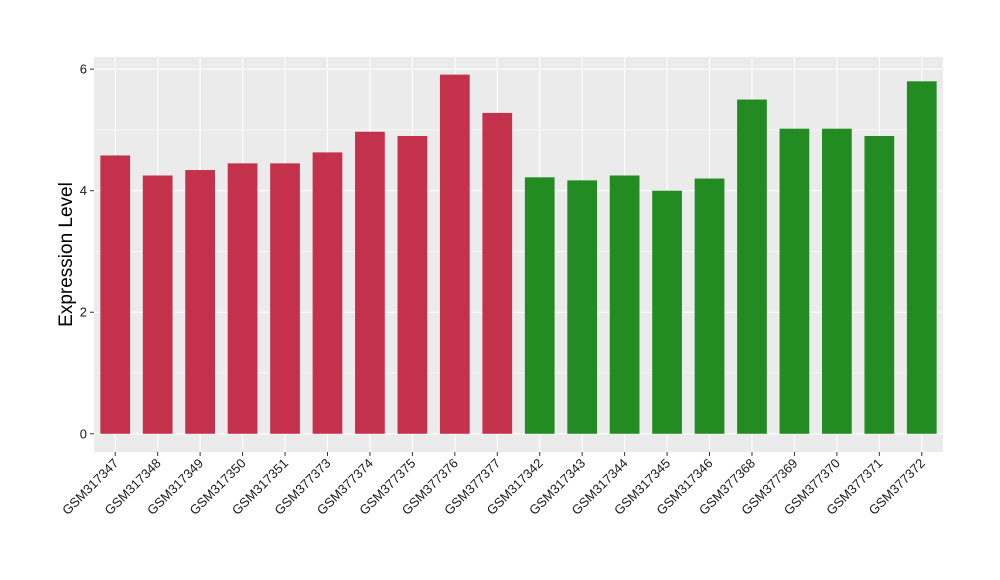 The image size is (1000, 580). Describe the element at coordinates (539, 305) in the screenshot. I see `bar-GSM317342` at that location.